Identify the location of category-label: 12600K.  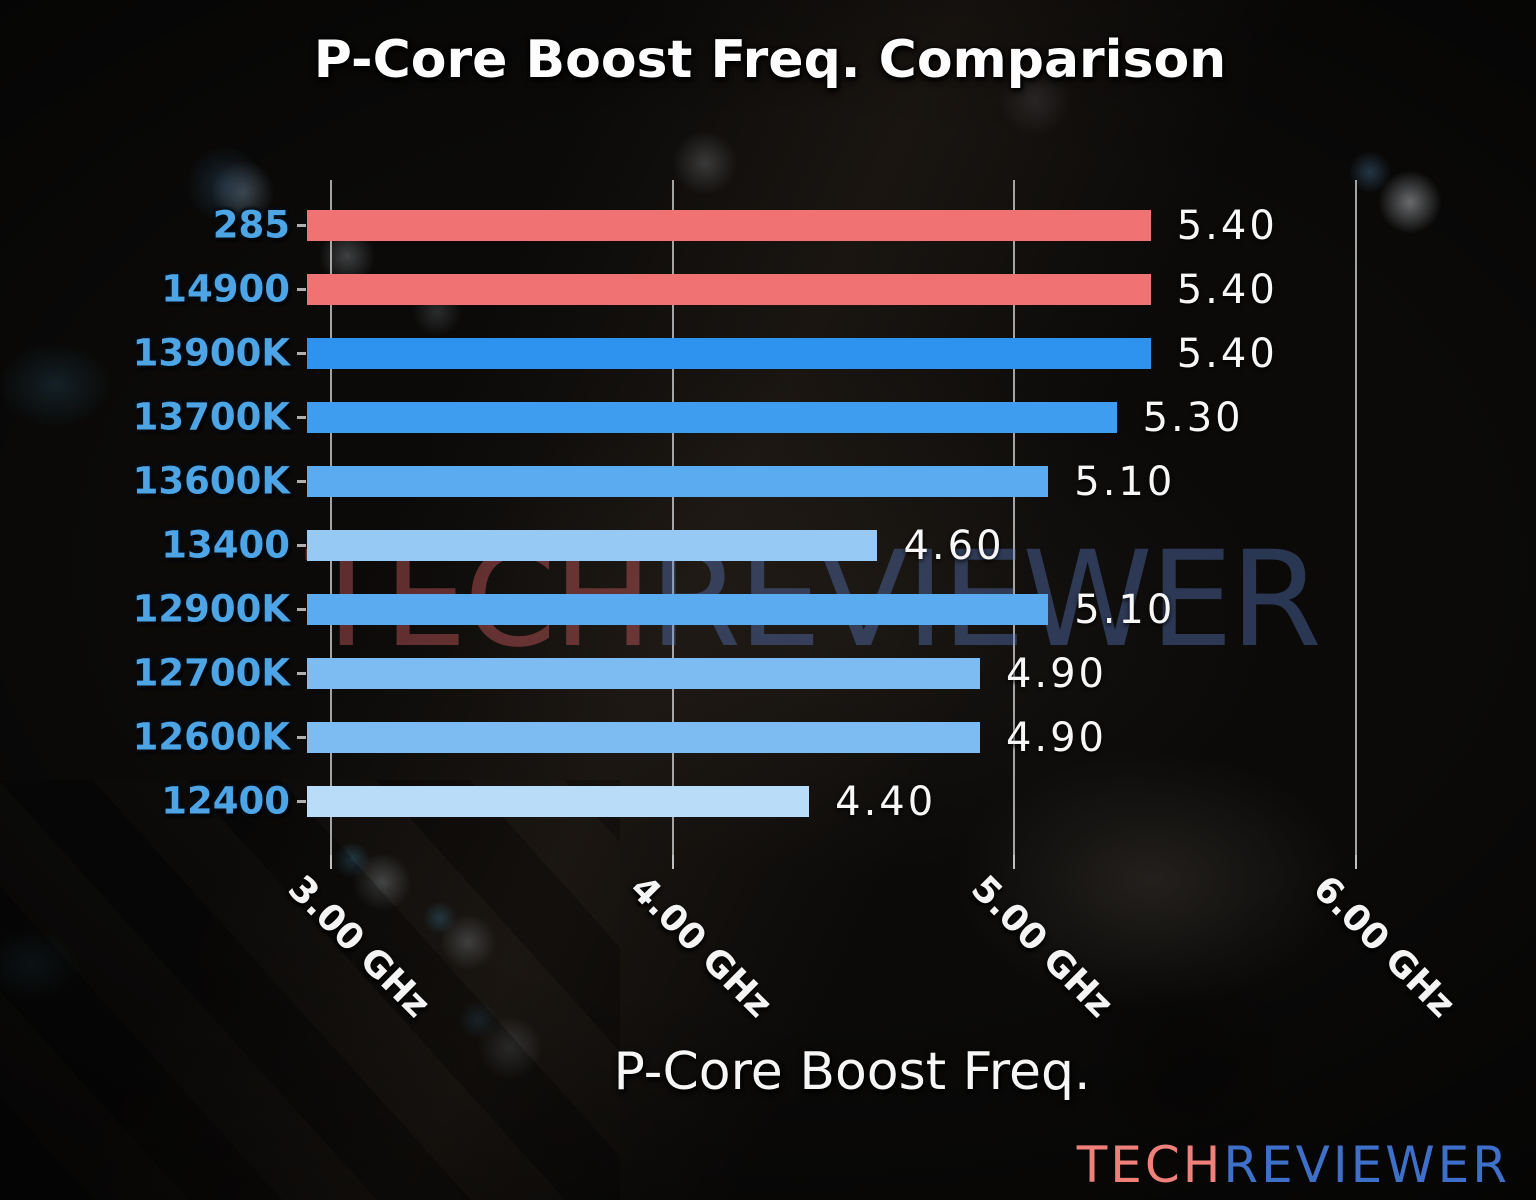
(211, 737).